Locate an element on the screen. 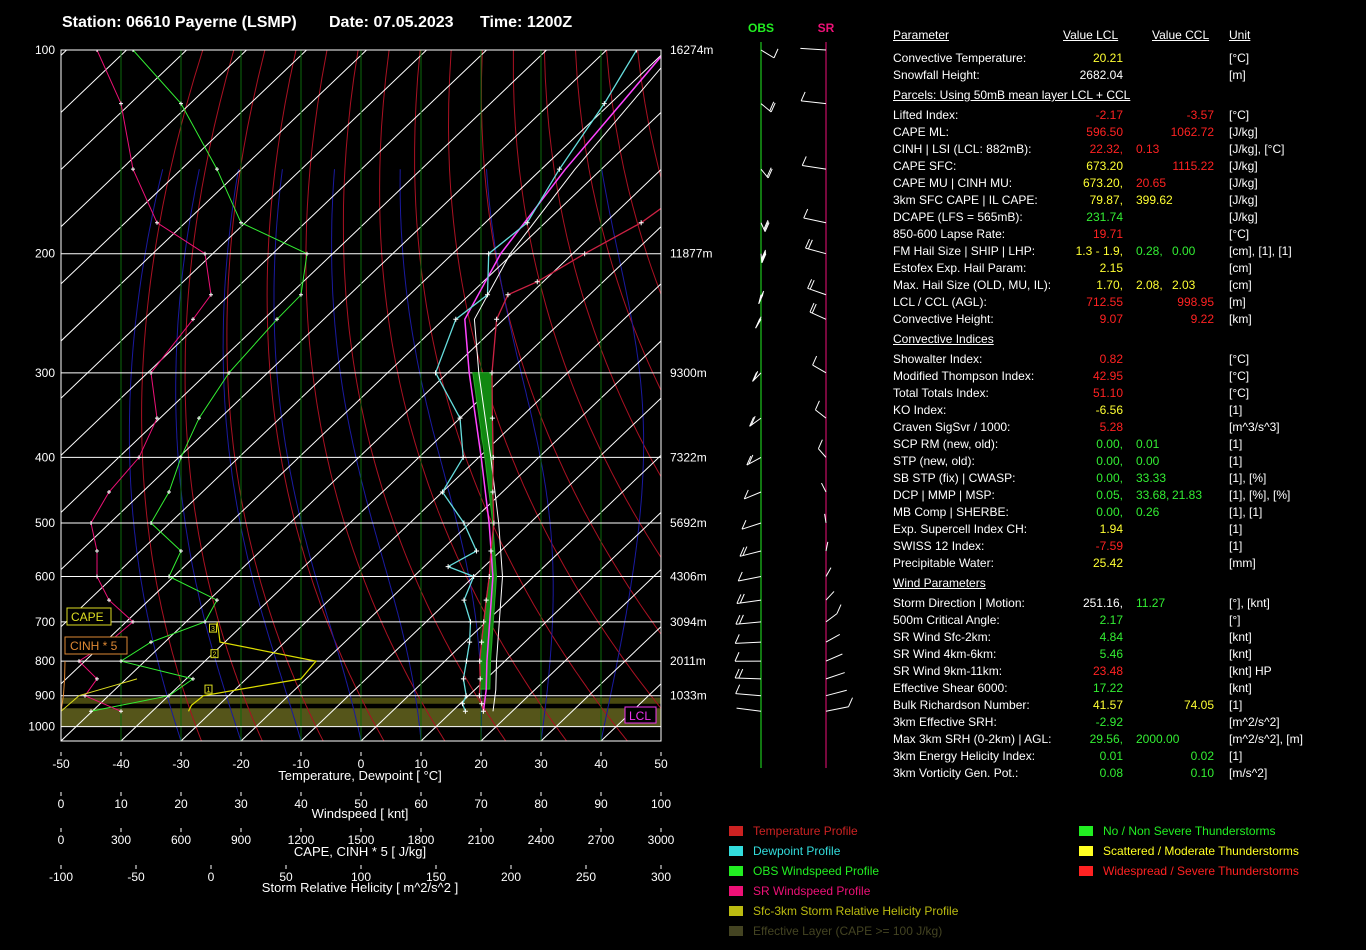  table-value-lcl: 42.95 is located at coordinates (1107, 376).